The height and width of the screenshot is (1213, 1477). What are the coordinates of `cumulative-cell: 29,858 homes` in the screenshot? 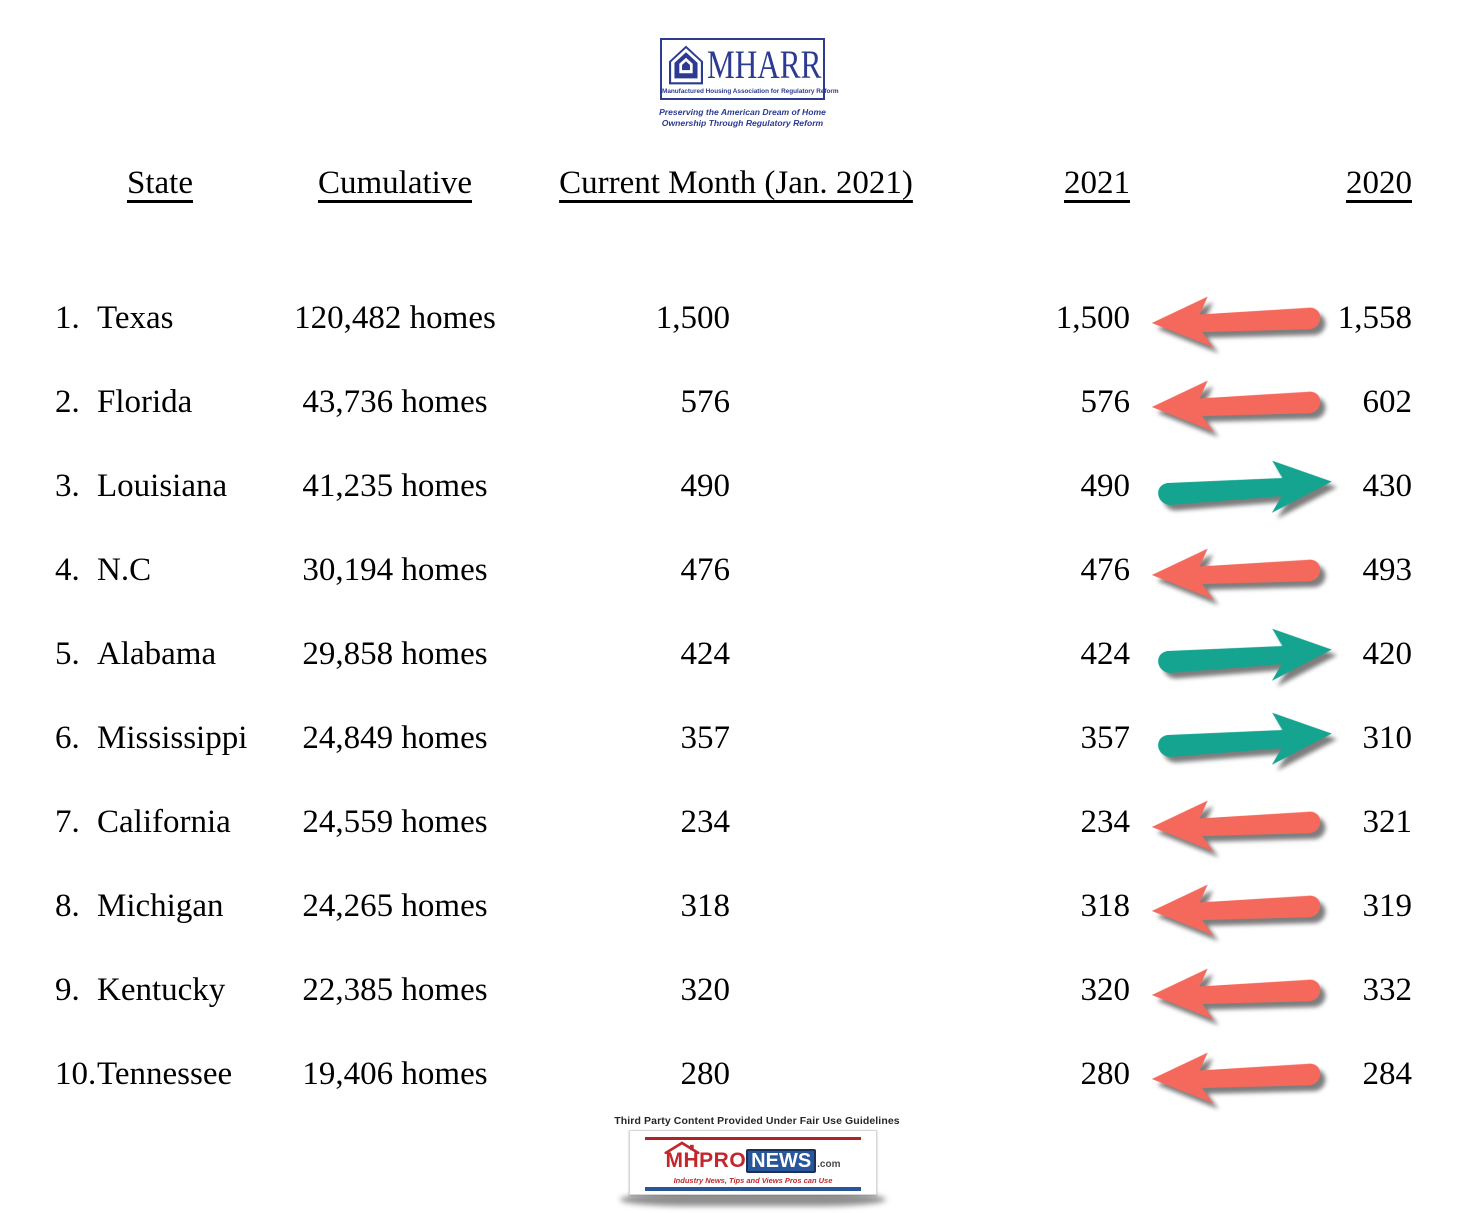 It's located at (395, 654).